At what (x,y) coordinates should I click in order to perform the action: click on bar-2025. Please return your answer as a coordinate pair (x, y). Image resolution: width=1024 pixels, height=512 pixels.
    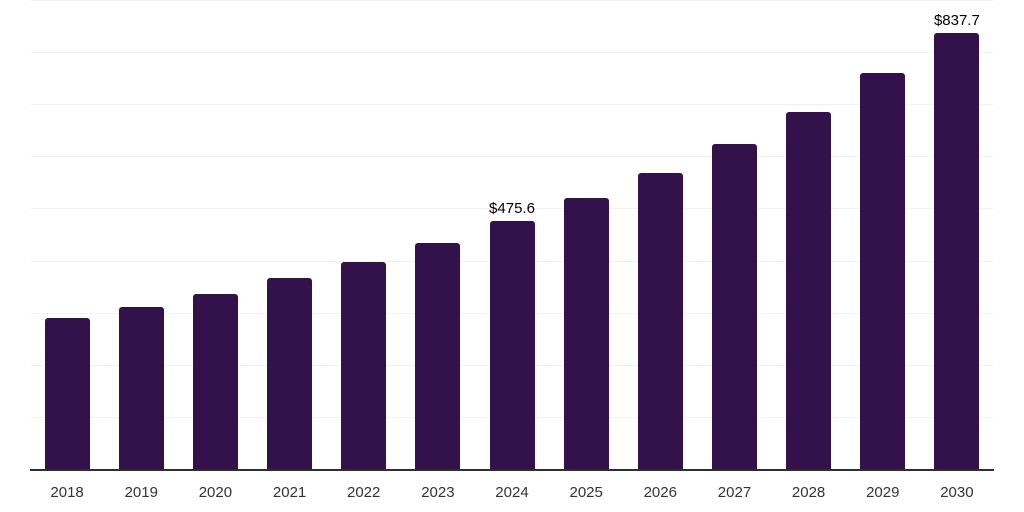
    Looking at the image, I should click on (586, 333).